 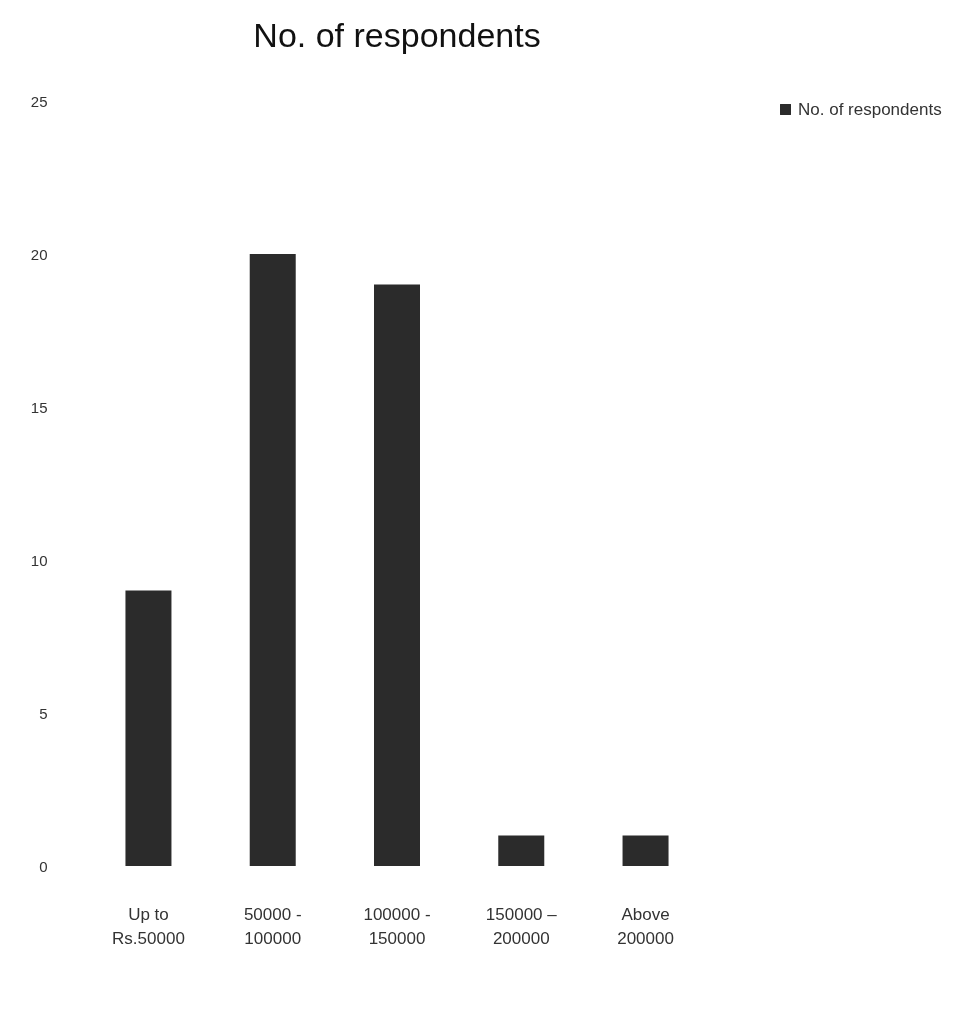 What do you see at coordinates (43, 866) in the screenshot?
I see `y-tick-label: 0` at bounding box center [43, 866].